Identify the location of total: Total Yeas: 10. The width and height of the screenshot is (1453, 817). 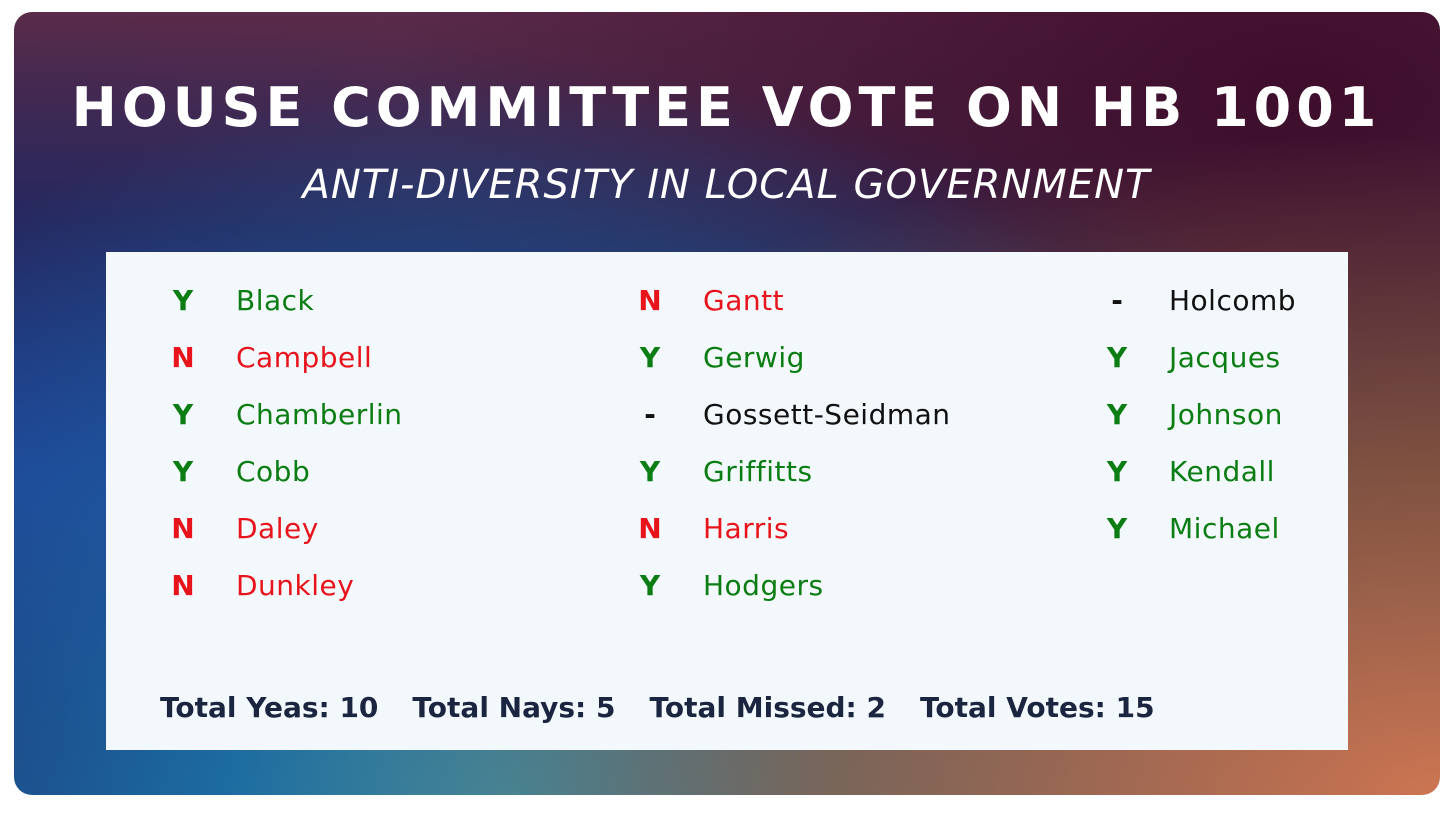
(269, 707).